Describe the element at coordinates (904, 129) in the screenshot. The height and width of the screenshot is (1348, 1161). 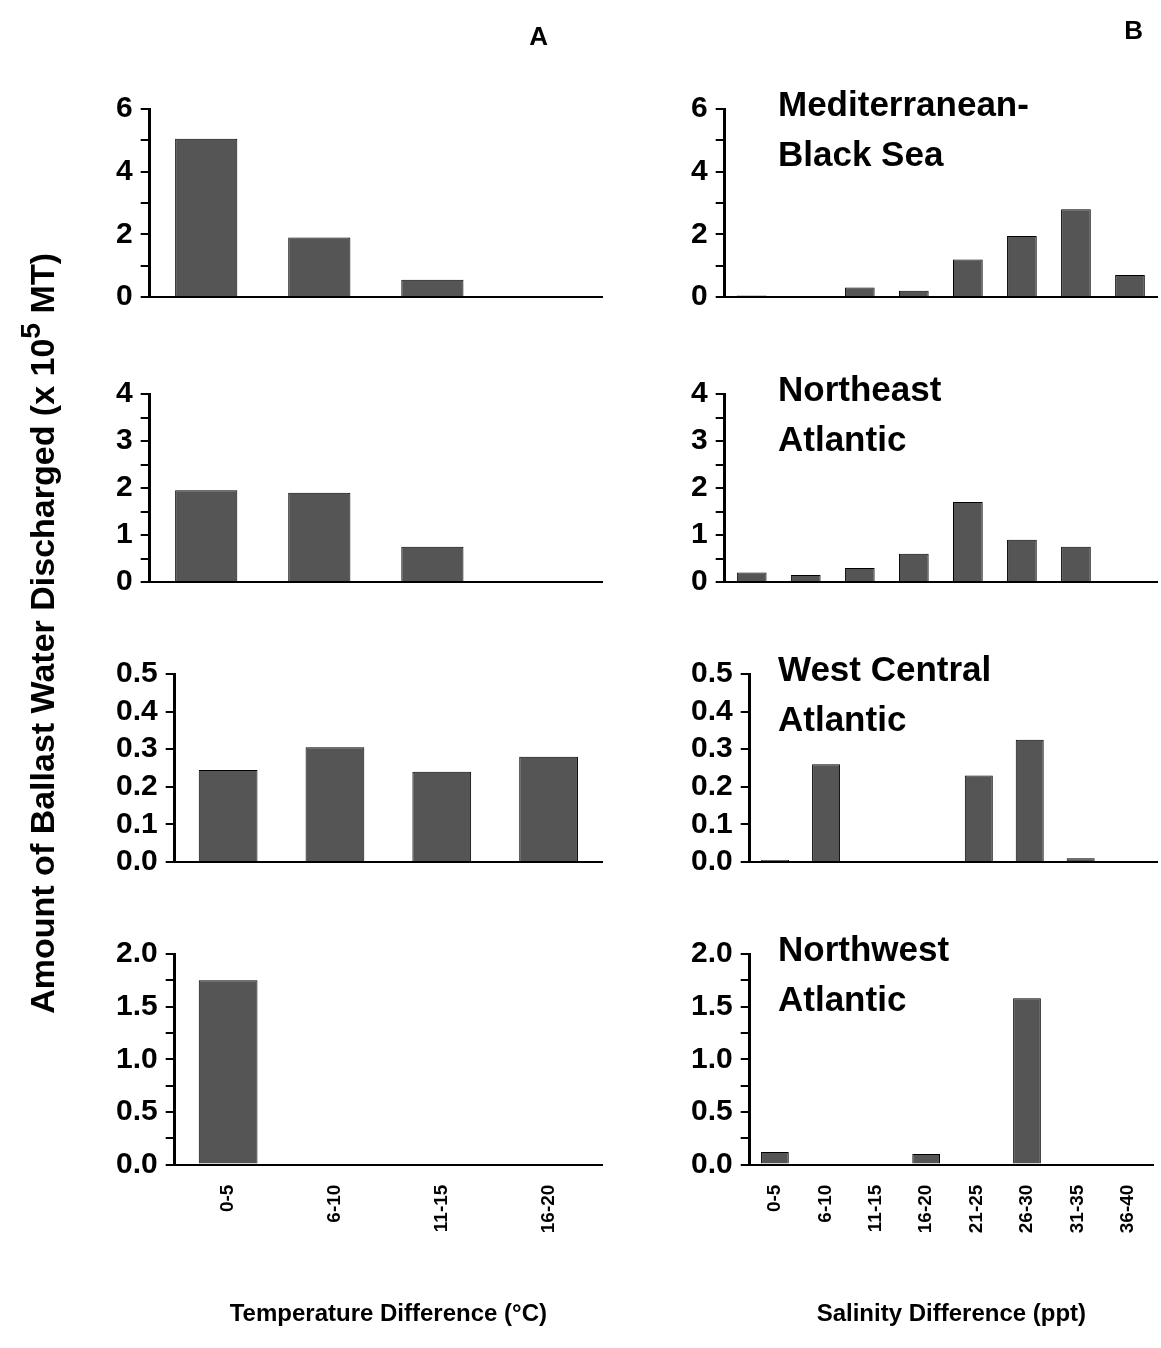
I see `chart-title: Mediterranean-Black Sea` at that location.